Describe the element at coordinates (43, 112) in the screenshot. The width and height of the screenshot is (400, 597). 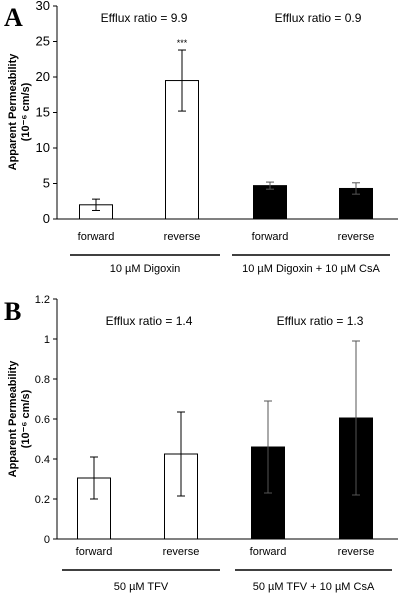
I see `y-tick-label: 15` at that location.